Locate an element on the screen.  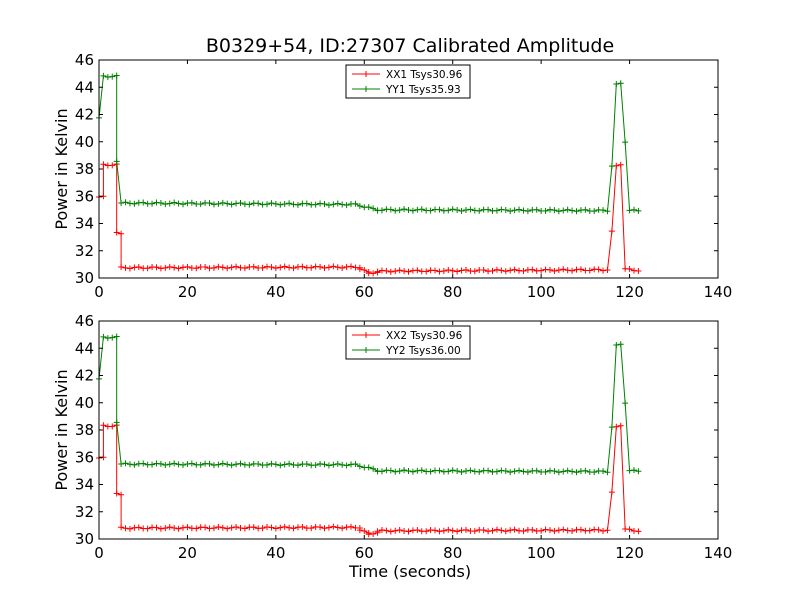
legend-label: XX1 Tsys30.96 is located at coordinates (424, 75).